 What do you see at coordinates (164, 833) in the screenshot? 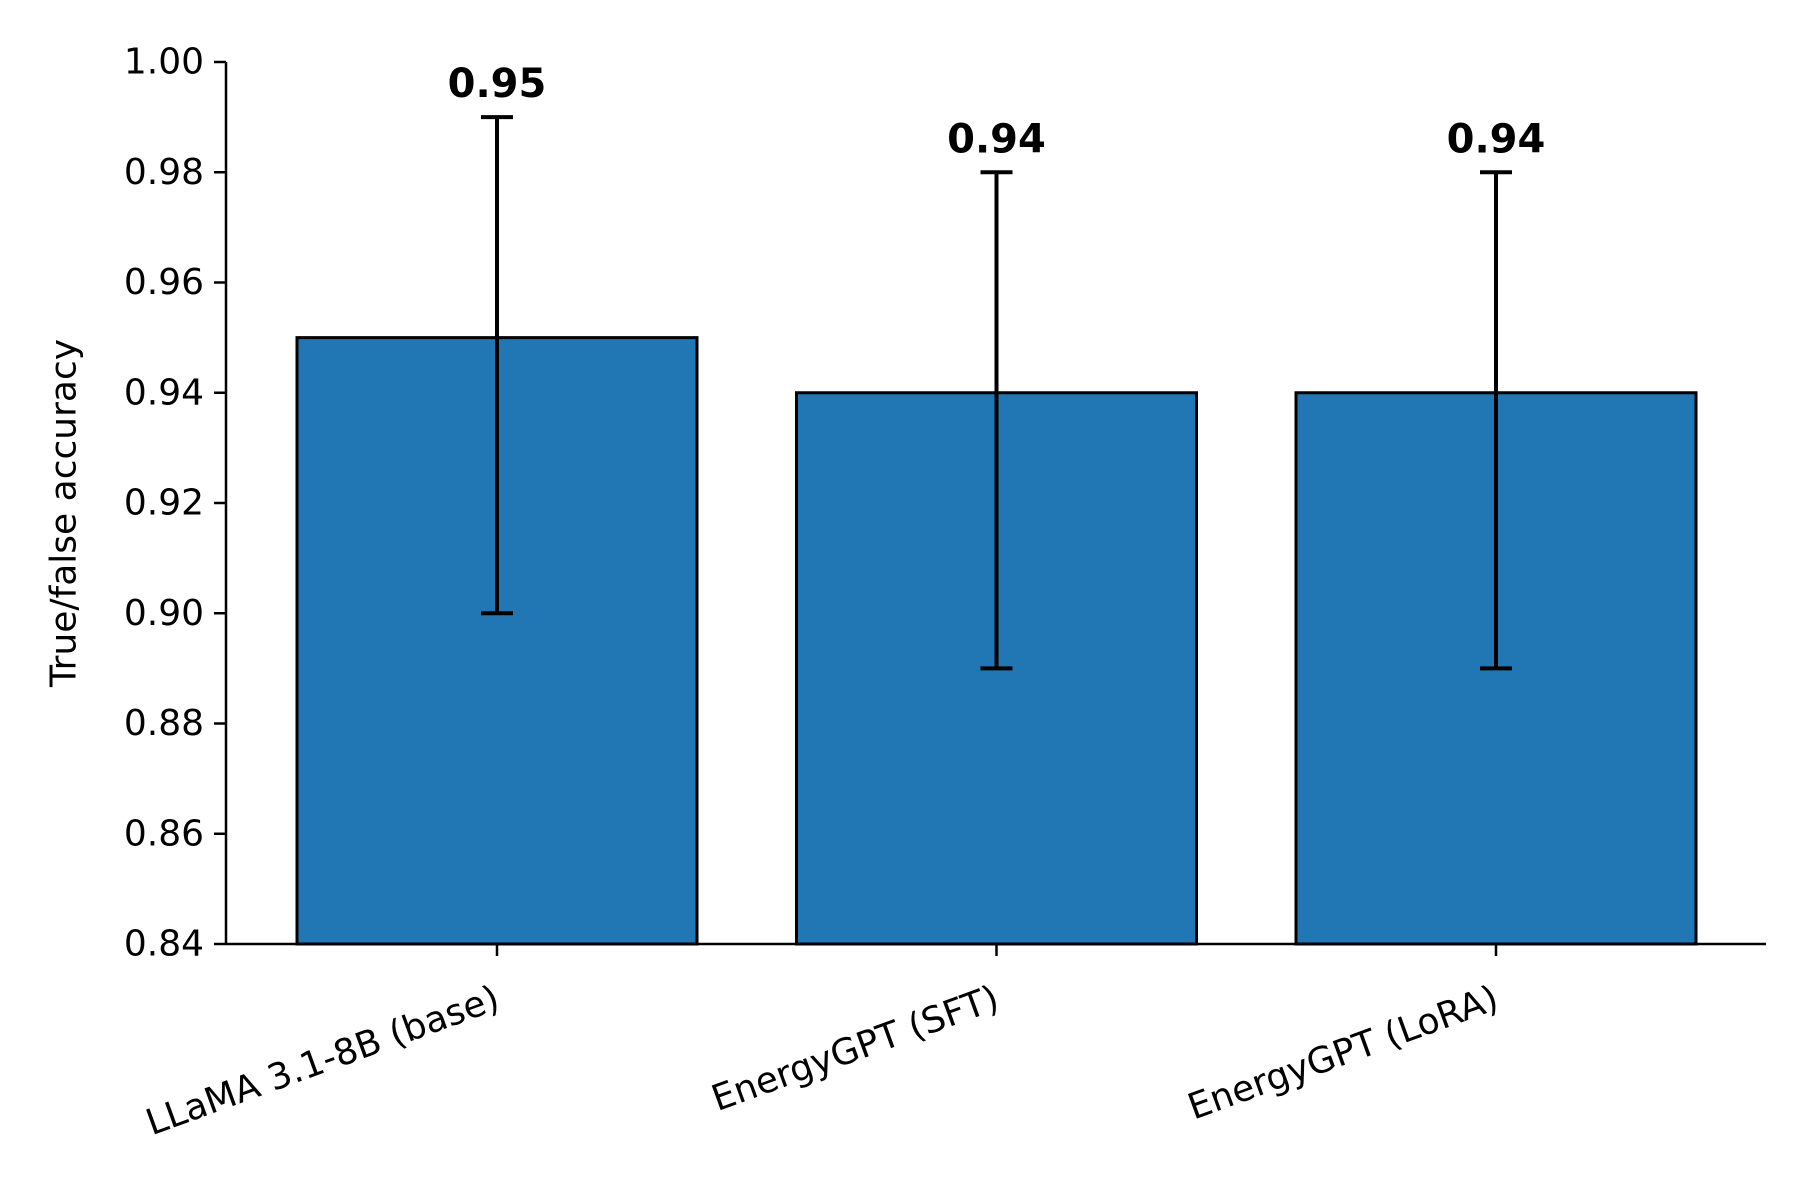
I see `y-tick-label-1: 0.86` at bounding box center [164, 833].